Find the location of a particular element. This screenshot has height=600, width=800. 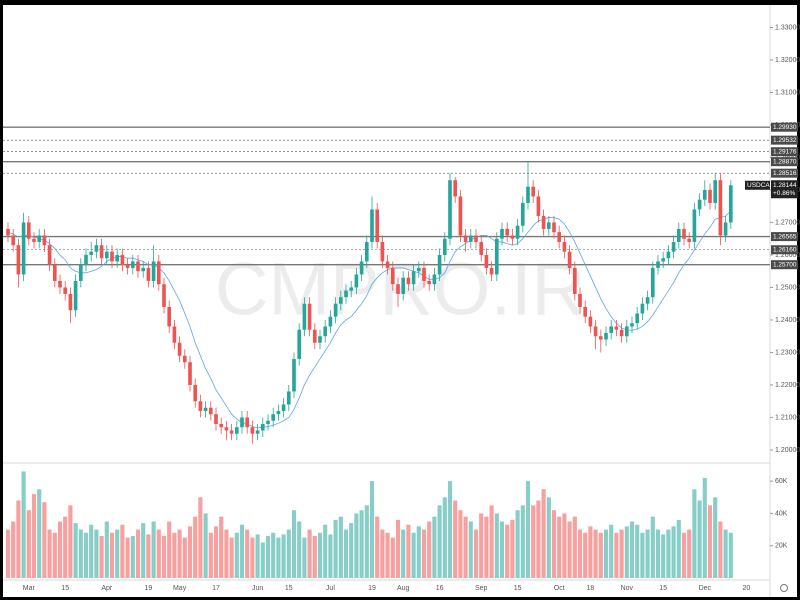

level-label: 1.29532 is located at coordinates (785, 140).